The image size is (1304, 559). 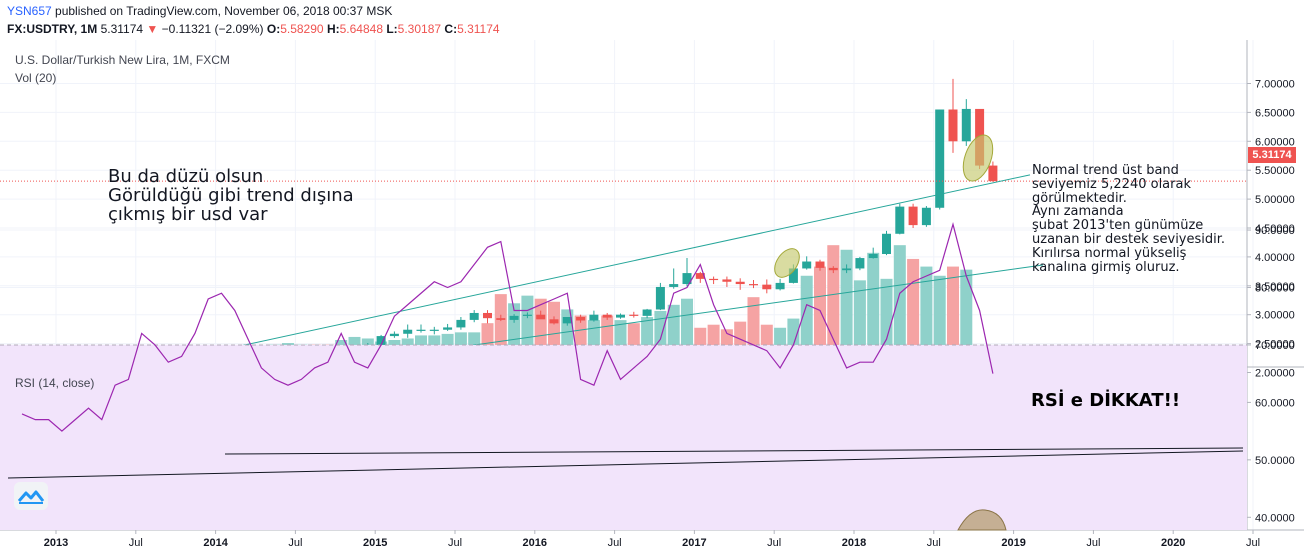 What do you see at coordinates (1275, 85) in the screenshot?
I see `price-tick-label: 7.00000` at bounding box center [1275, 85].